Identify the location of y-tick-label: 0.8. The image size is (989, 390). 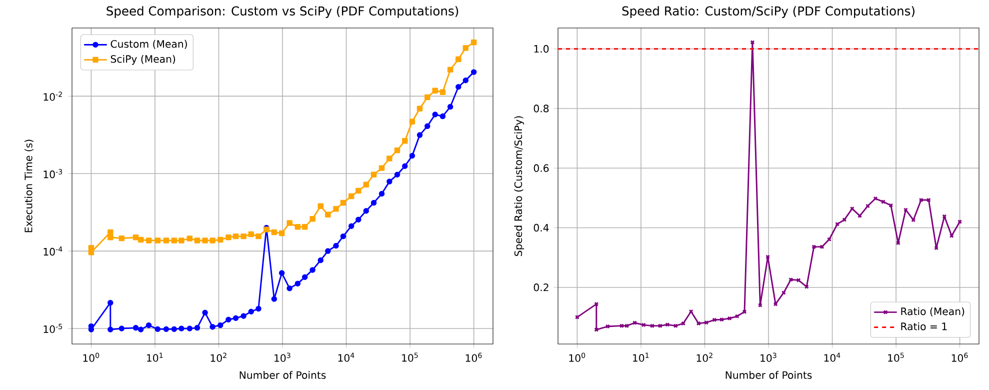
(541, 108).